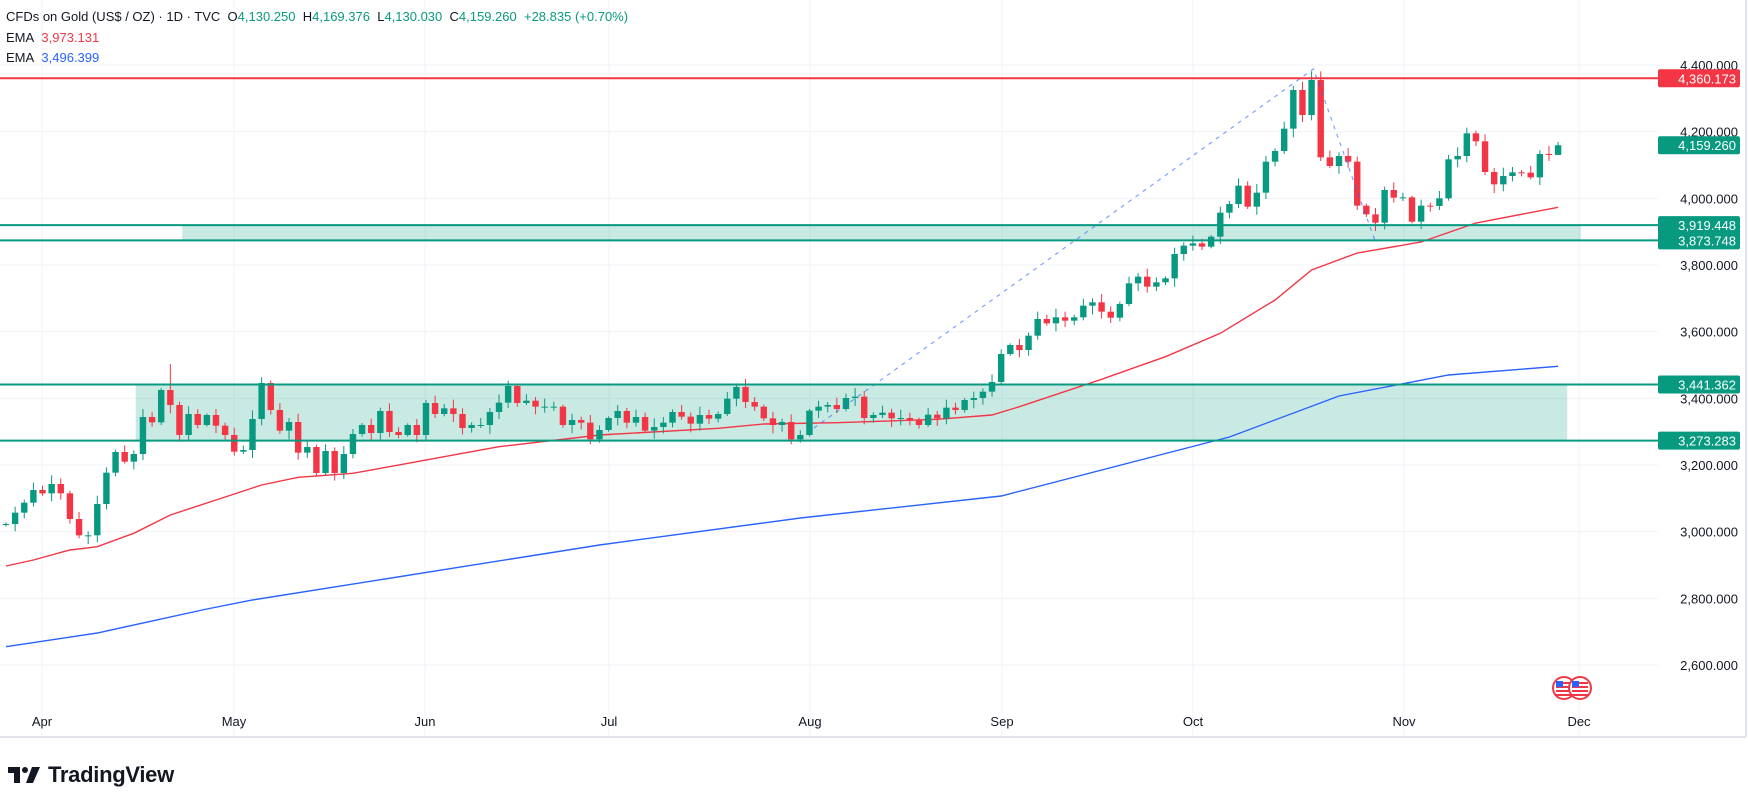 The width and height of the screenshot is (1748, 805). What do you see at coordinates (1580, 683) in the screenshot?
I see `flag-stripe` at bounding box center [1580, 683].